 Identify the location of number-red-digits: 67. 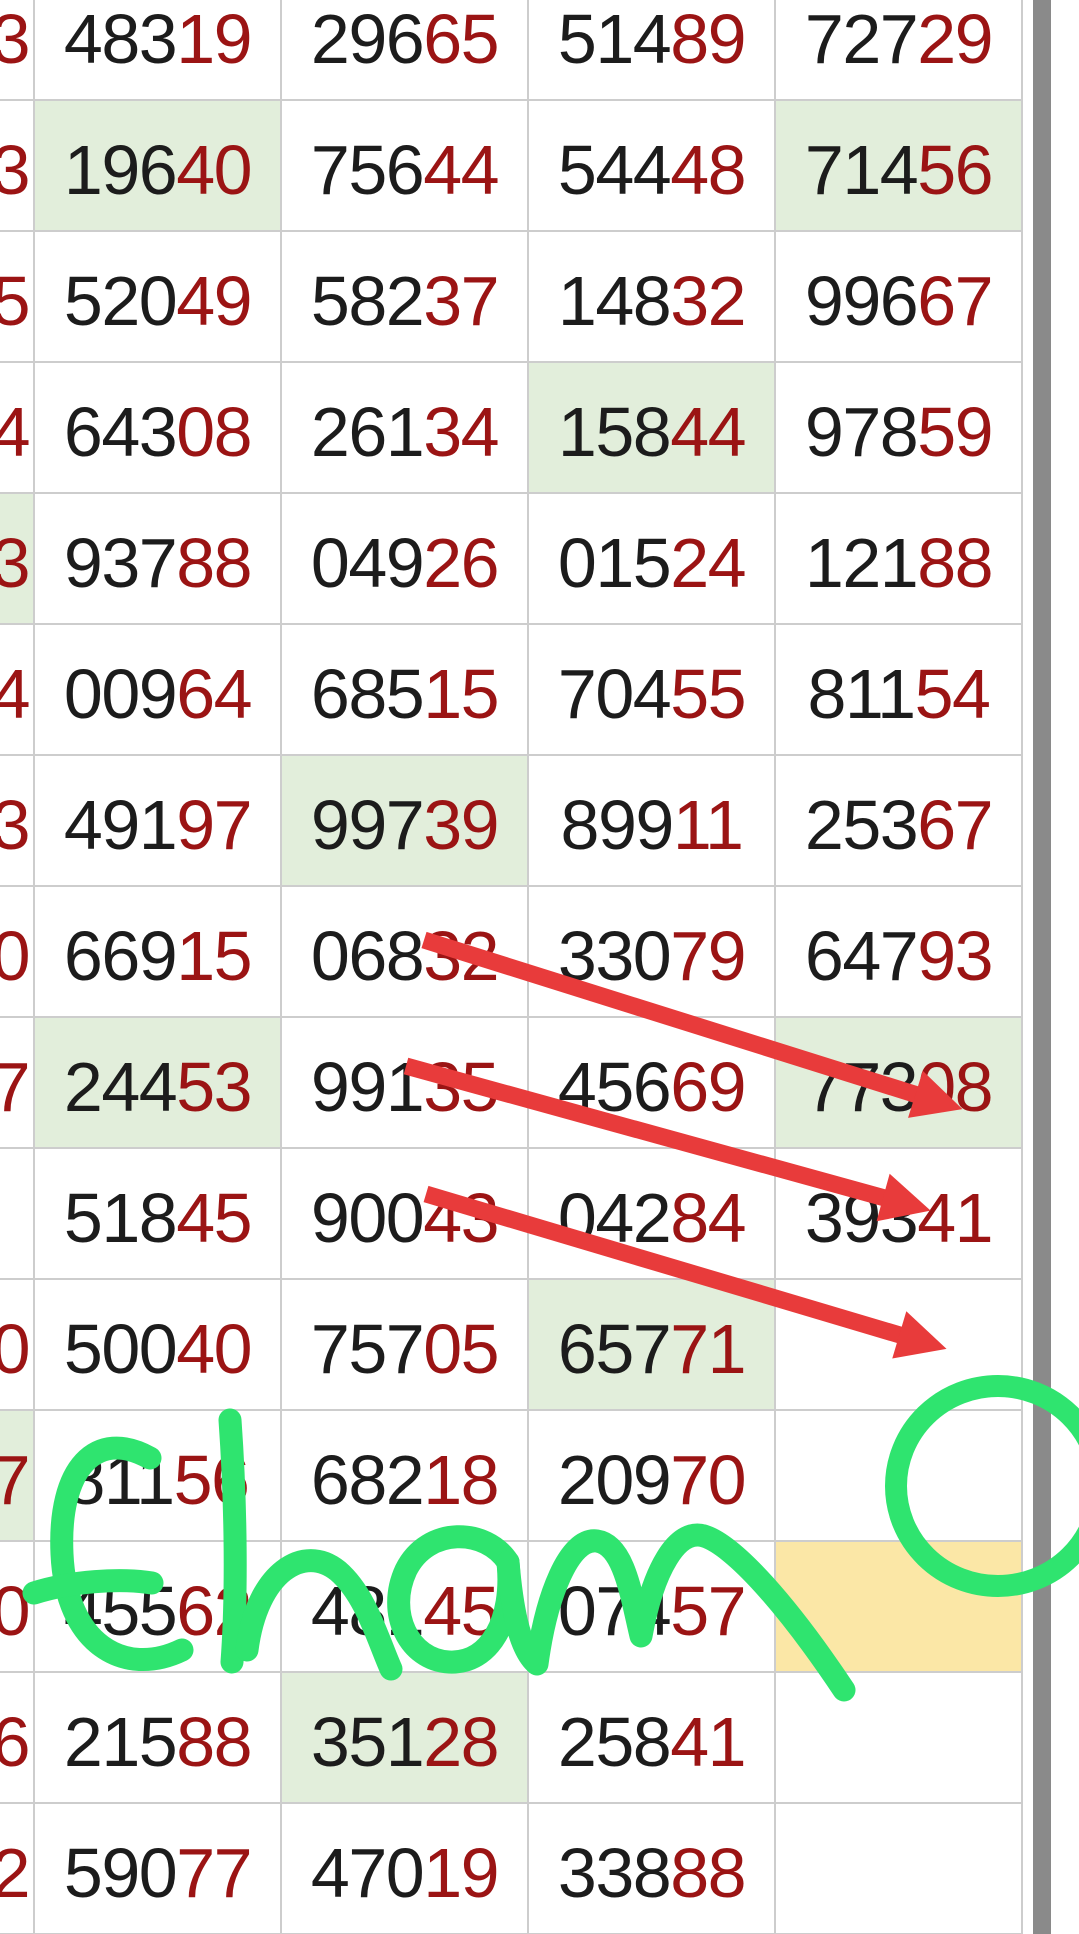
(955, 824).